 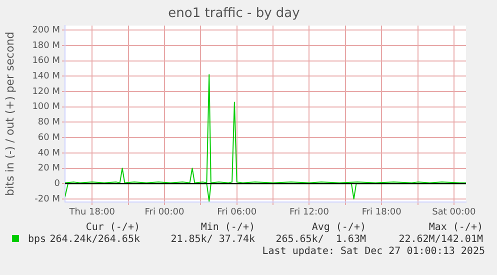 What do you see at coordinates (46, 31) in the screenshot?
I see `y-tick-label: 200 M` at bounding box center [46, 31].